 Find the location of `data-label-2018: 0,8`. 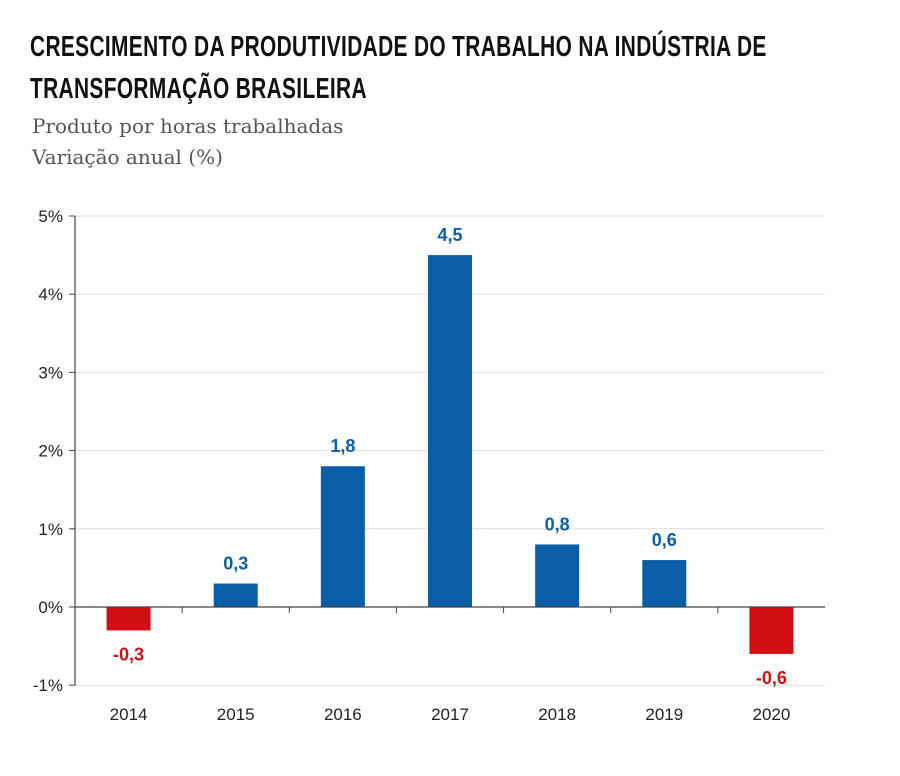

data-label-2018: 0,8 is located at coordinates (557, 524).